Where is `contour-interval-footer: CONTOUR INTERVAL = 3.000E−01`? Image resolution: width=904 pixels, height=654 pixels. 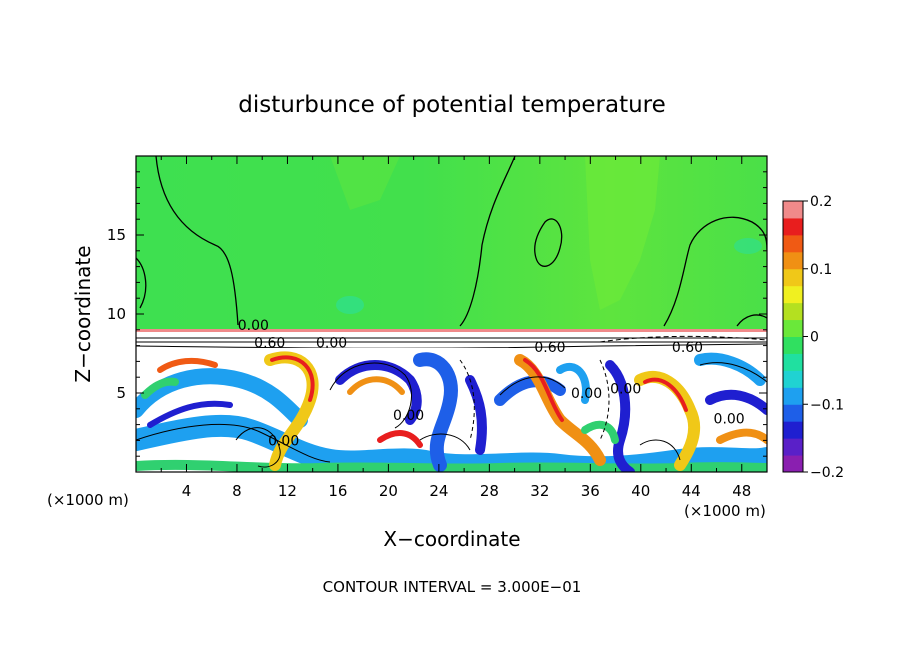
contour-interval-footer: CONTOUR INTERVAL = 3.000E−01 is located at coordinates (452, 587).